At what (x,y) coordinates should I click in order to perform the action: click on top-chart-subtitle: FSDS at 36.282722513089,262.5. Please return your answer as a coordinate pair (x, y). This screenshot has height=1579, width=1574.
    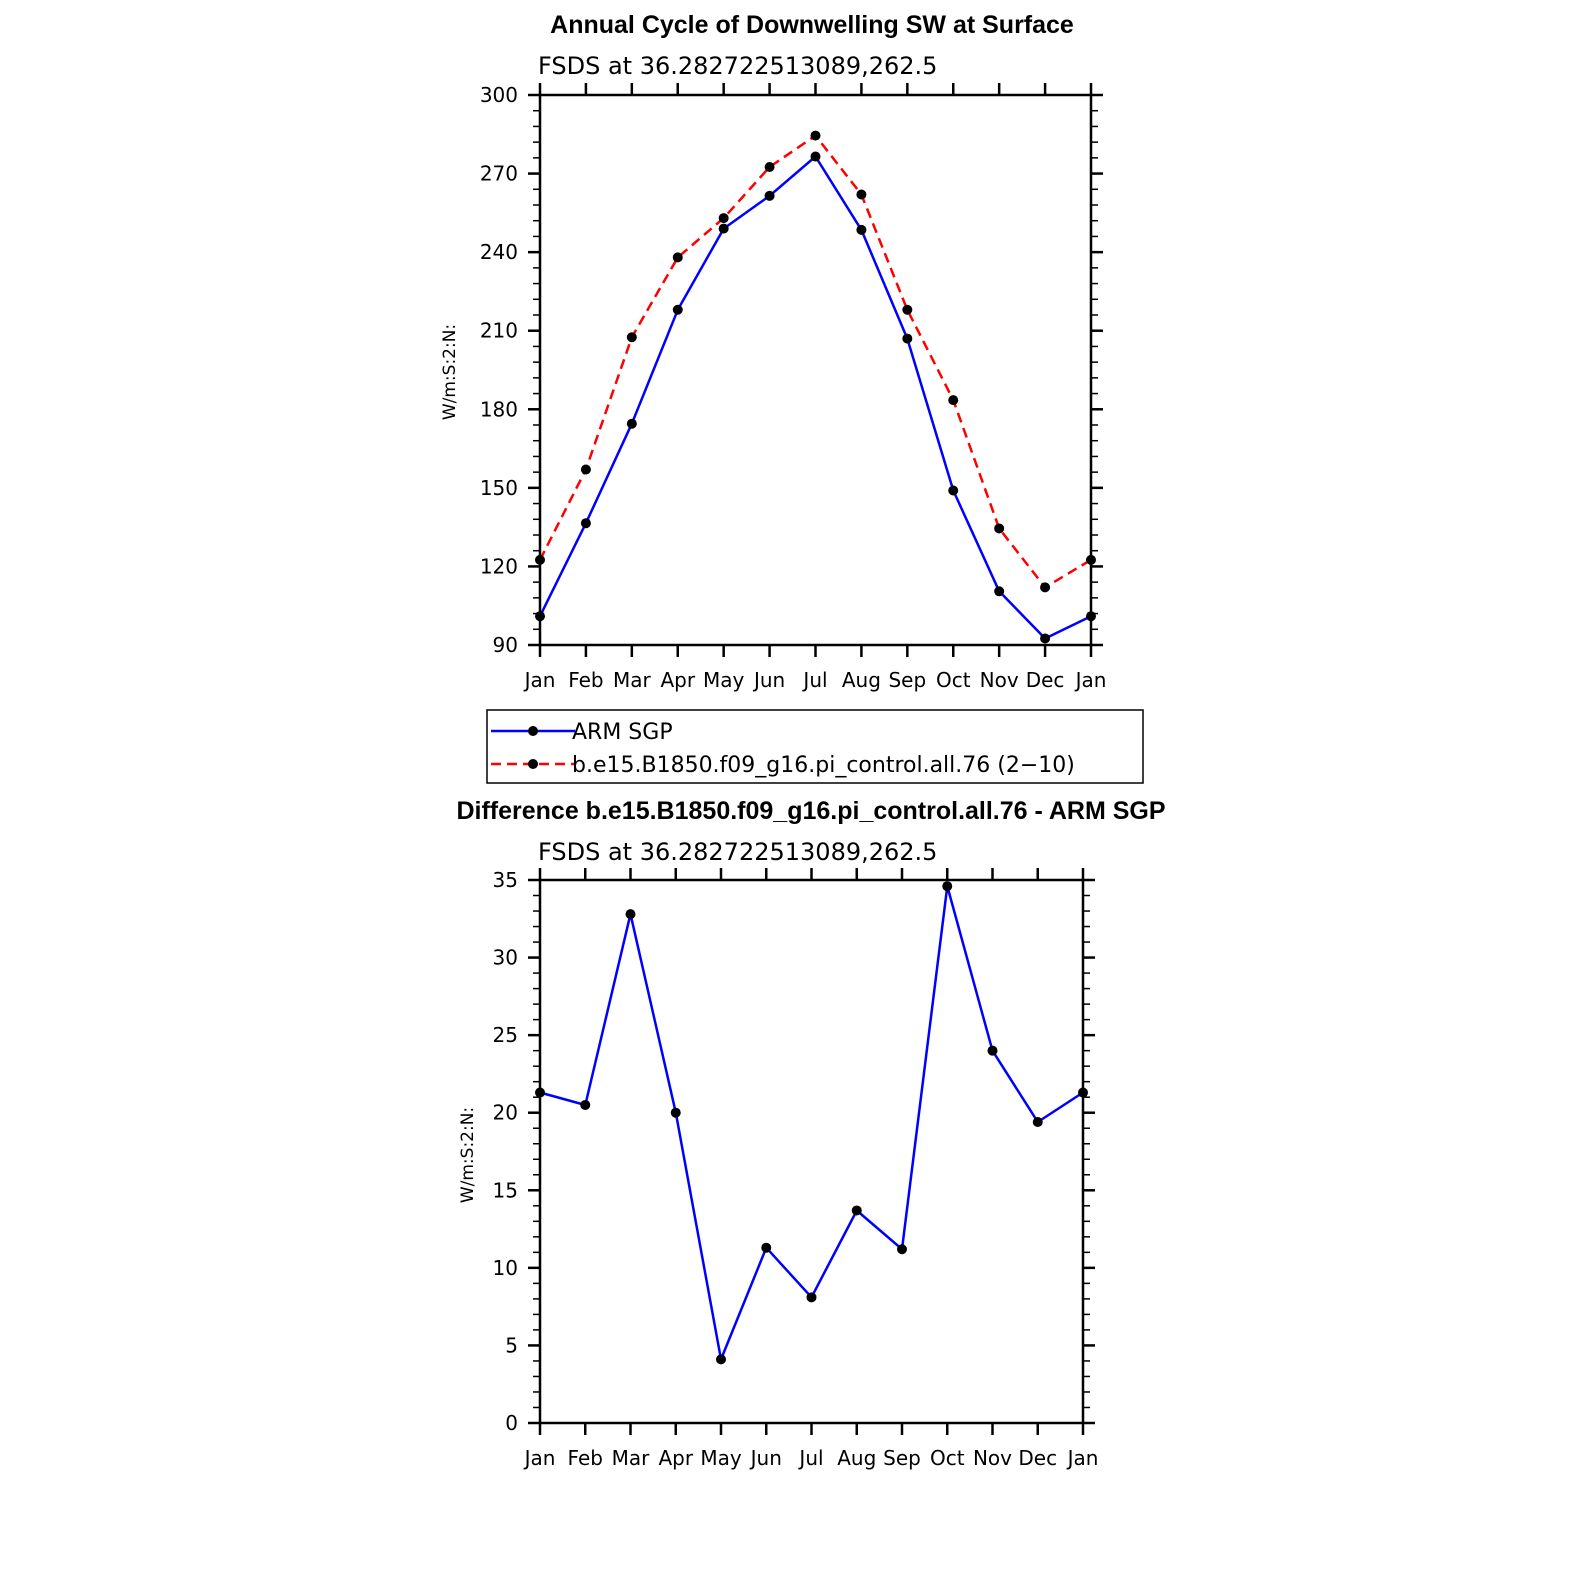
    Looking at the image, I should click on (737, 66).